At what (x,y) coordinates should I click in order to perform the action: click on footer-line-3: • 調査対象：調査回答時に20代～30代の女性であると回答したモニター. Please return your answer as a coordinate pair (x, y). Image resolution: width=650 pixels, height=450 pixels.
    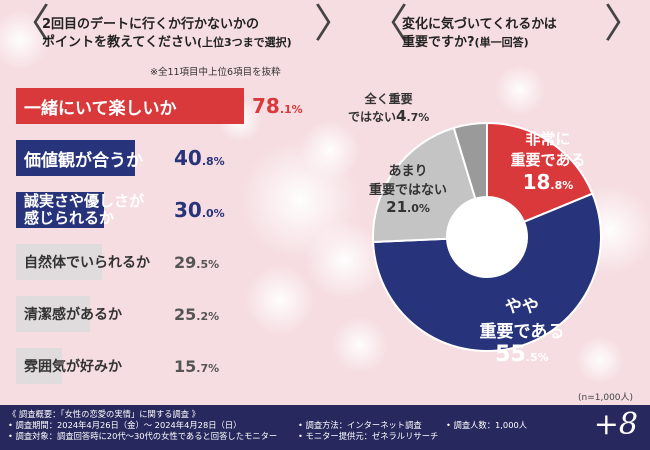
    Looking at the image, I should click on (143, 436).